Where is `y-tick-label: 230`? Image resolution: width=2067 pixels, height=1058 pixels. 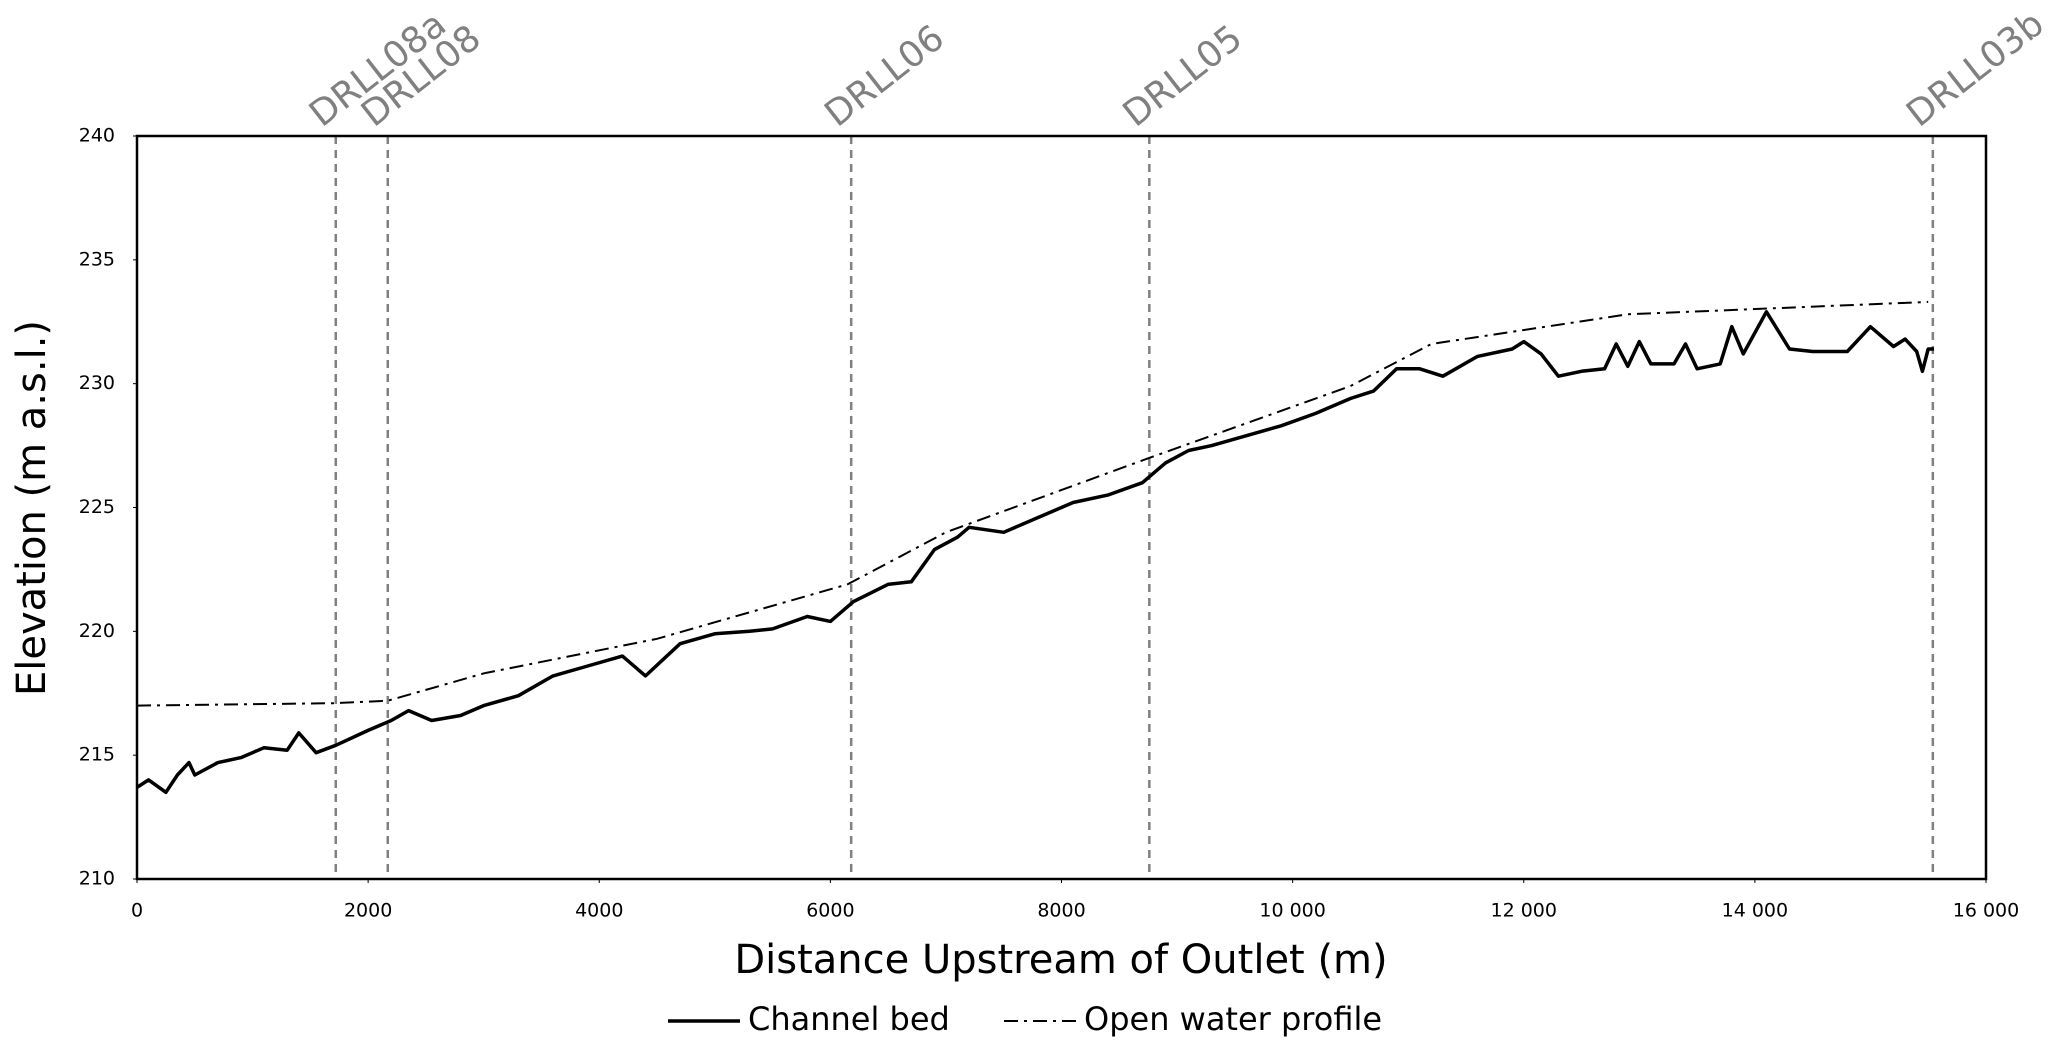 y-tick-label: 230 is located at coordinates (97, 383).